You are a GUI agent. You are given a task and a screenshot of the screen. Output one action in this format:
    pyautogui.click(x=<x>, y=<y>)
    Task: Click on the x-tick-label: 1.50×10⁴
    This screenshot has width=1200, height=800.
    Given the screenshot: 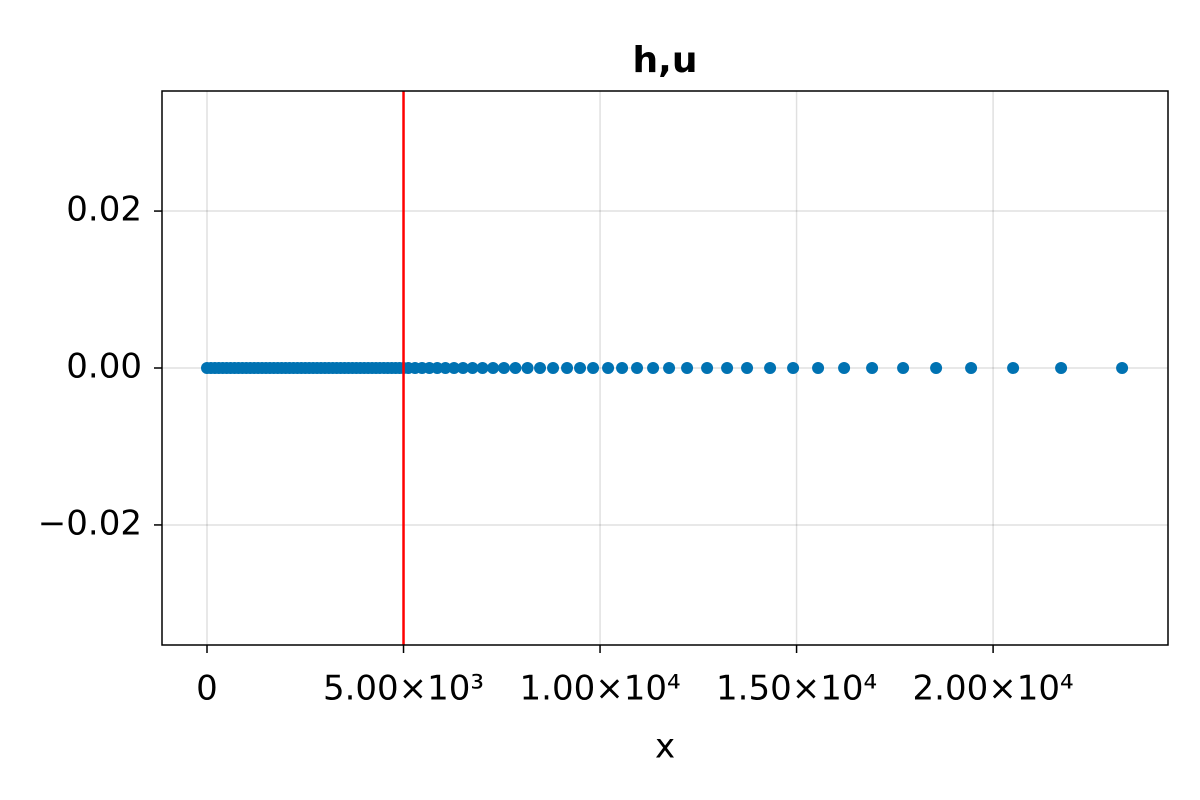 What is the action you would take?
    pyautogui.click(x=796, y=689)
    